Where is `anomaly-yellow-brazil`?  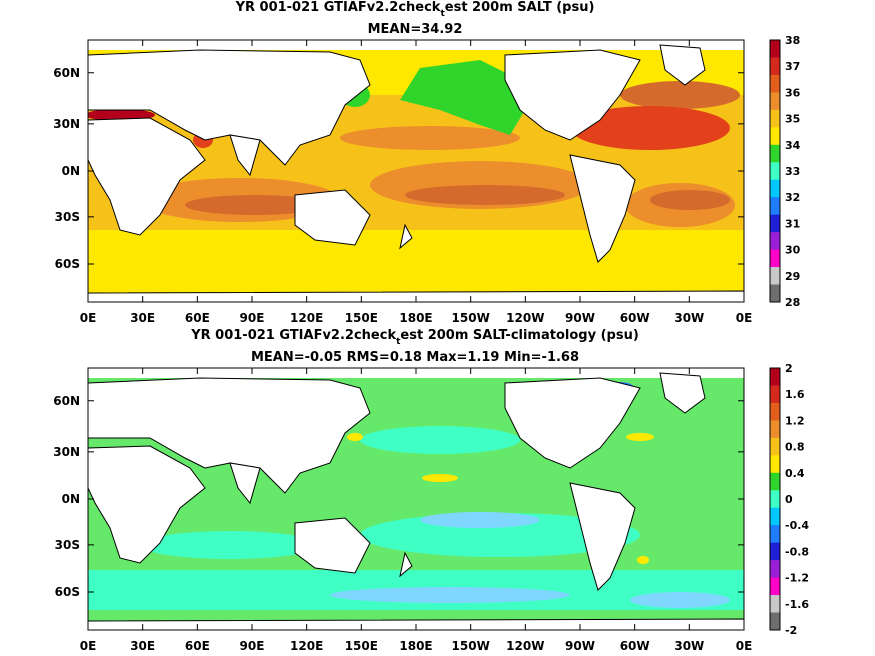 anomaly-yellow-brazil is located at coordinates (643, 560).